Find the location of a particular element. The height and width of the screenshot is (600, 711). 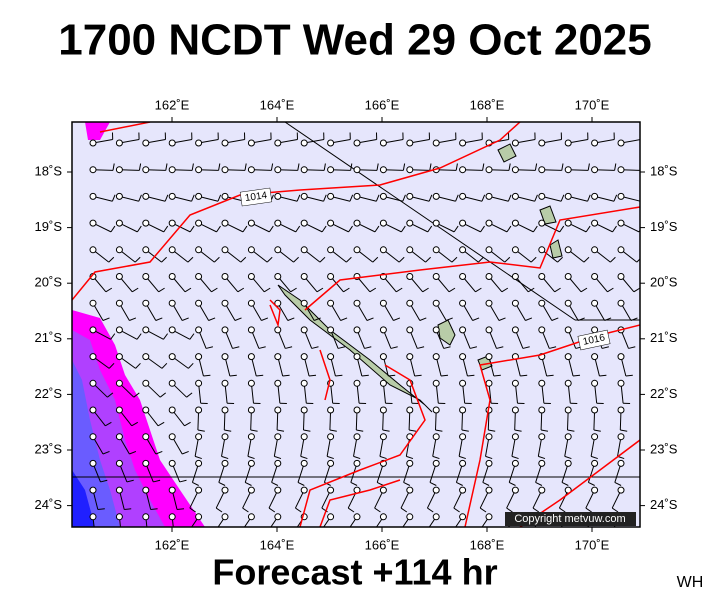

lat-label: 22˚S is located at coordinates (49, 393).